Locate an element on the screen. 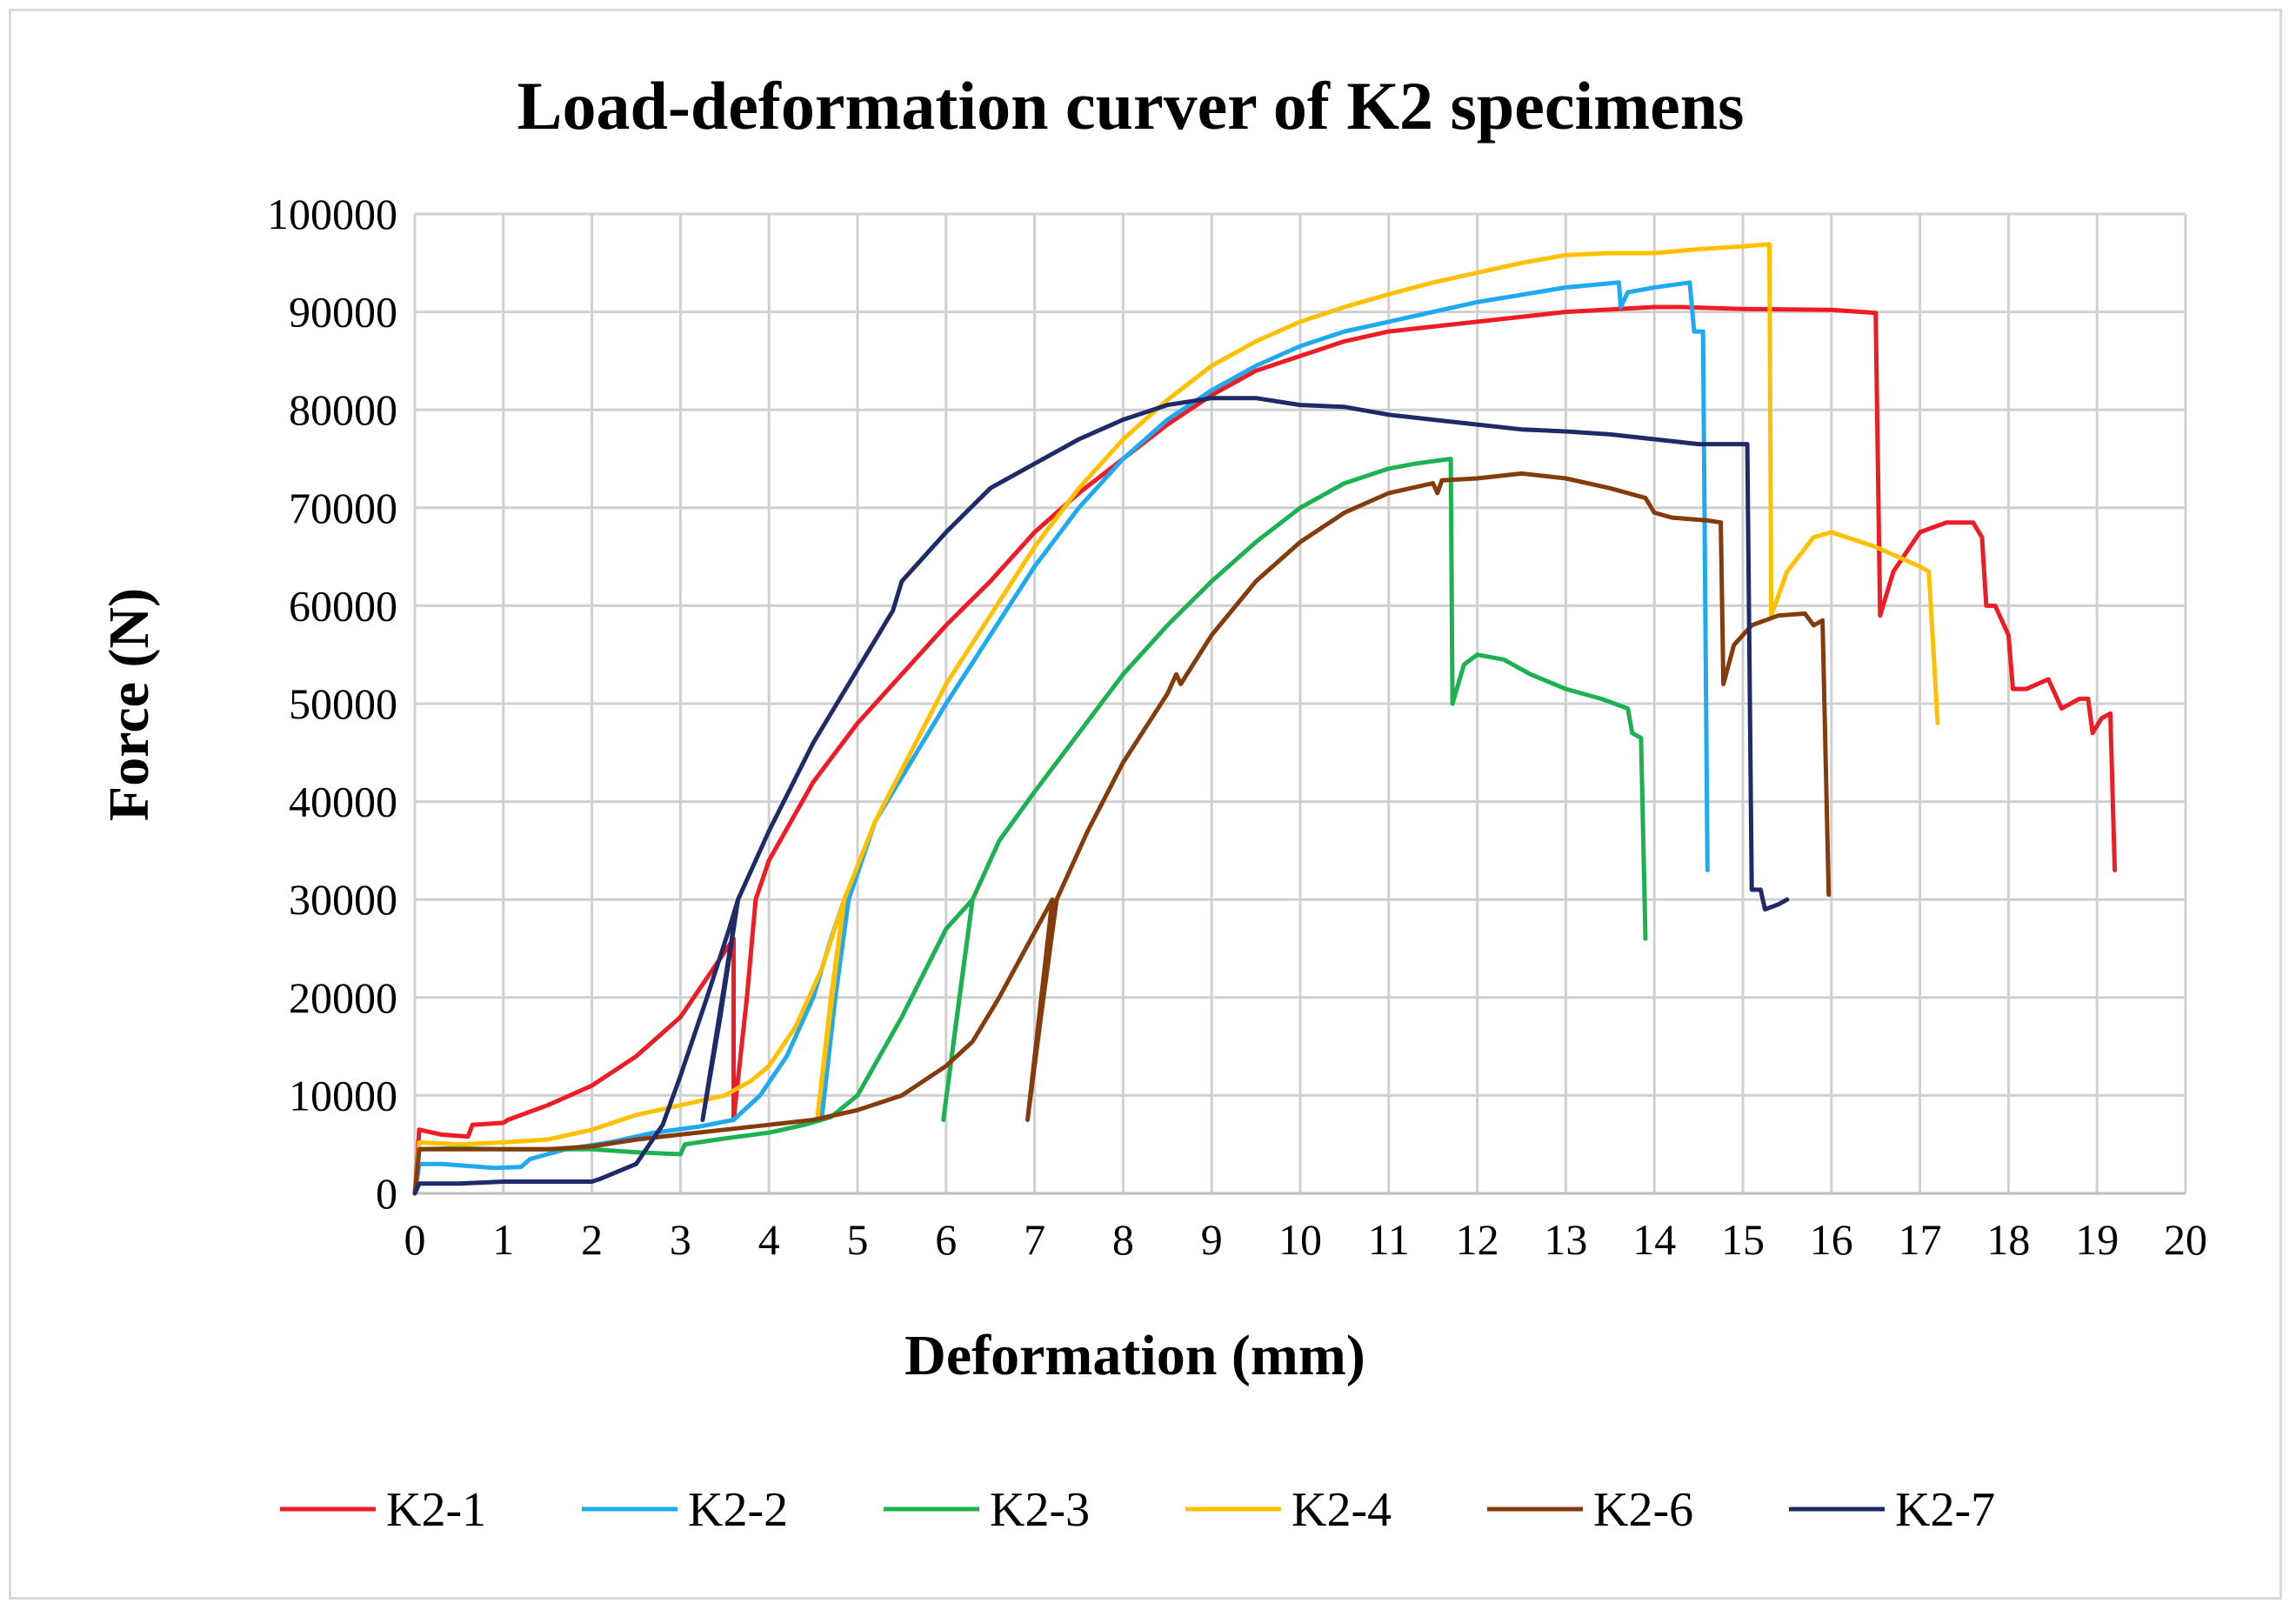 The width and height of the screenshot is (2296, 1610). x-tick-label: 3 is located at coordinates (681, 1239).